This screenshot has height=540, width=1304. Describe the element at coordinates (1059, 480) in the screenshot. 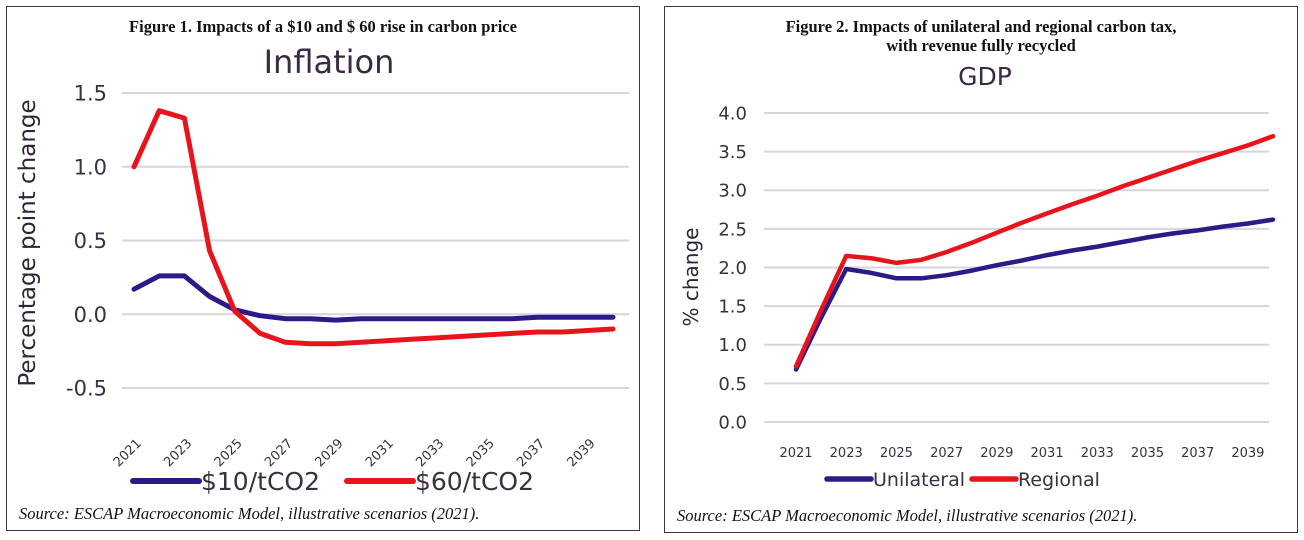

I see `legend-label-regional: Regional` at that location.